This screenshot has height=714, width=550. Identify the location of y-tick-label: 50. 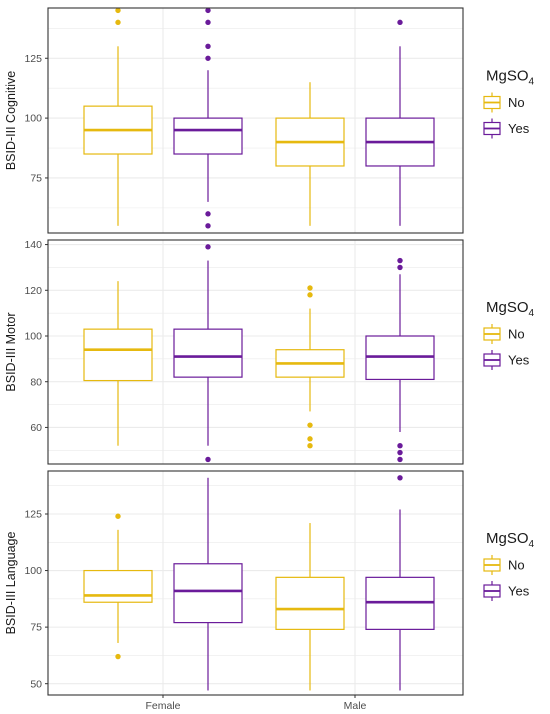
(36, 684).